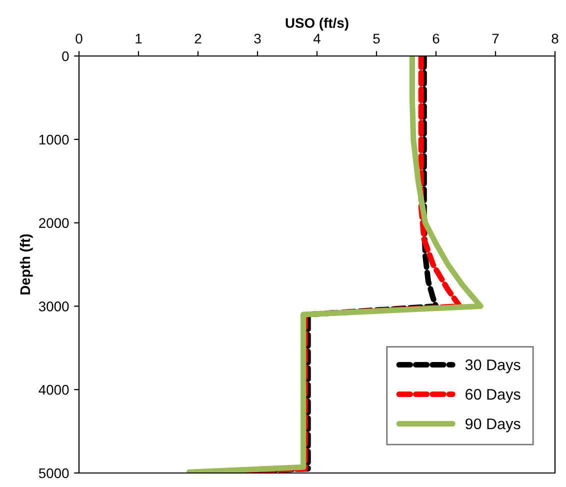  I want to click on y-tick-label: 2000, so click(54, 223).